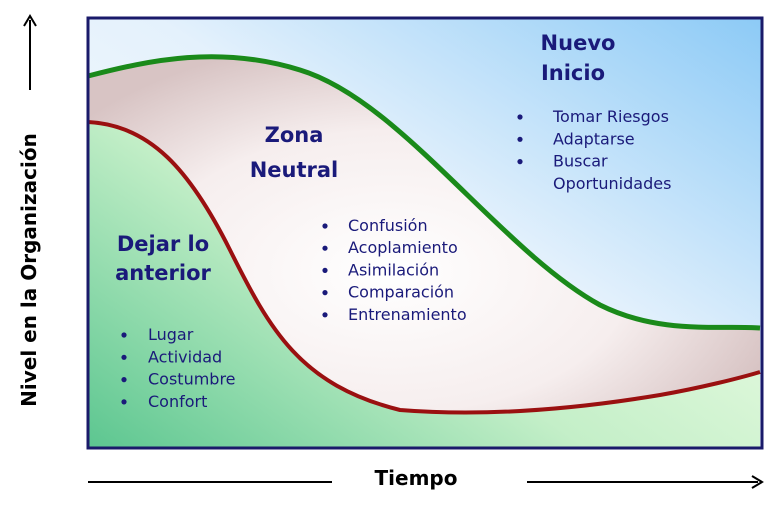  I want to click on list-item: Lugar, so click(171, 334).